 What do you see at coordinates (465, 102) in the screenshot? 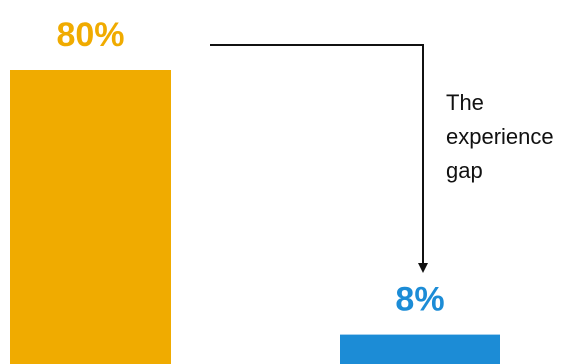
I see `annotation-line-1: The` at bounding box center [465, 102].